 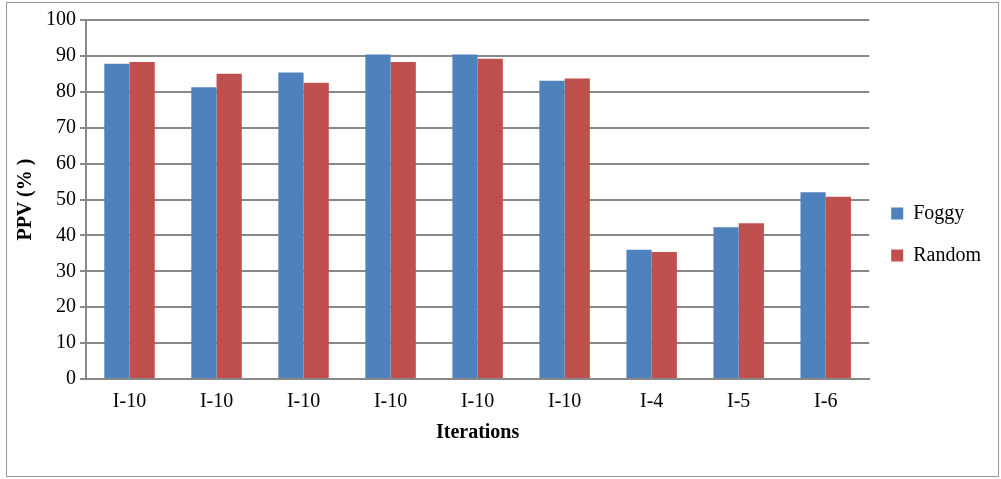 I want to click on y-tick-label: 90, so click(x=66, y=54).